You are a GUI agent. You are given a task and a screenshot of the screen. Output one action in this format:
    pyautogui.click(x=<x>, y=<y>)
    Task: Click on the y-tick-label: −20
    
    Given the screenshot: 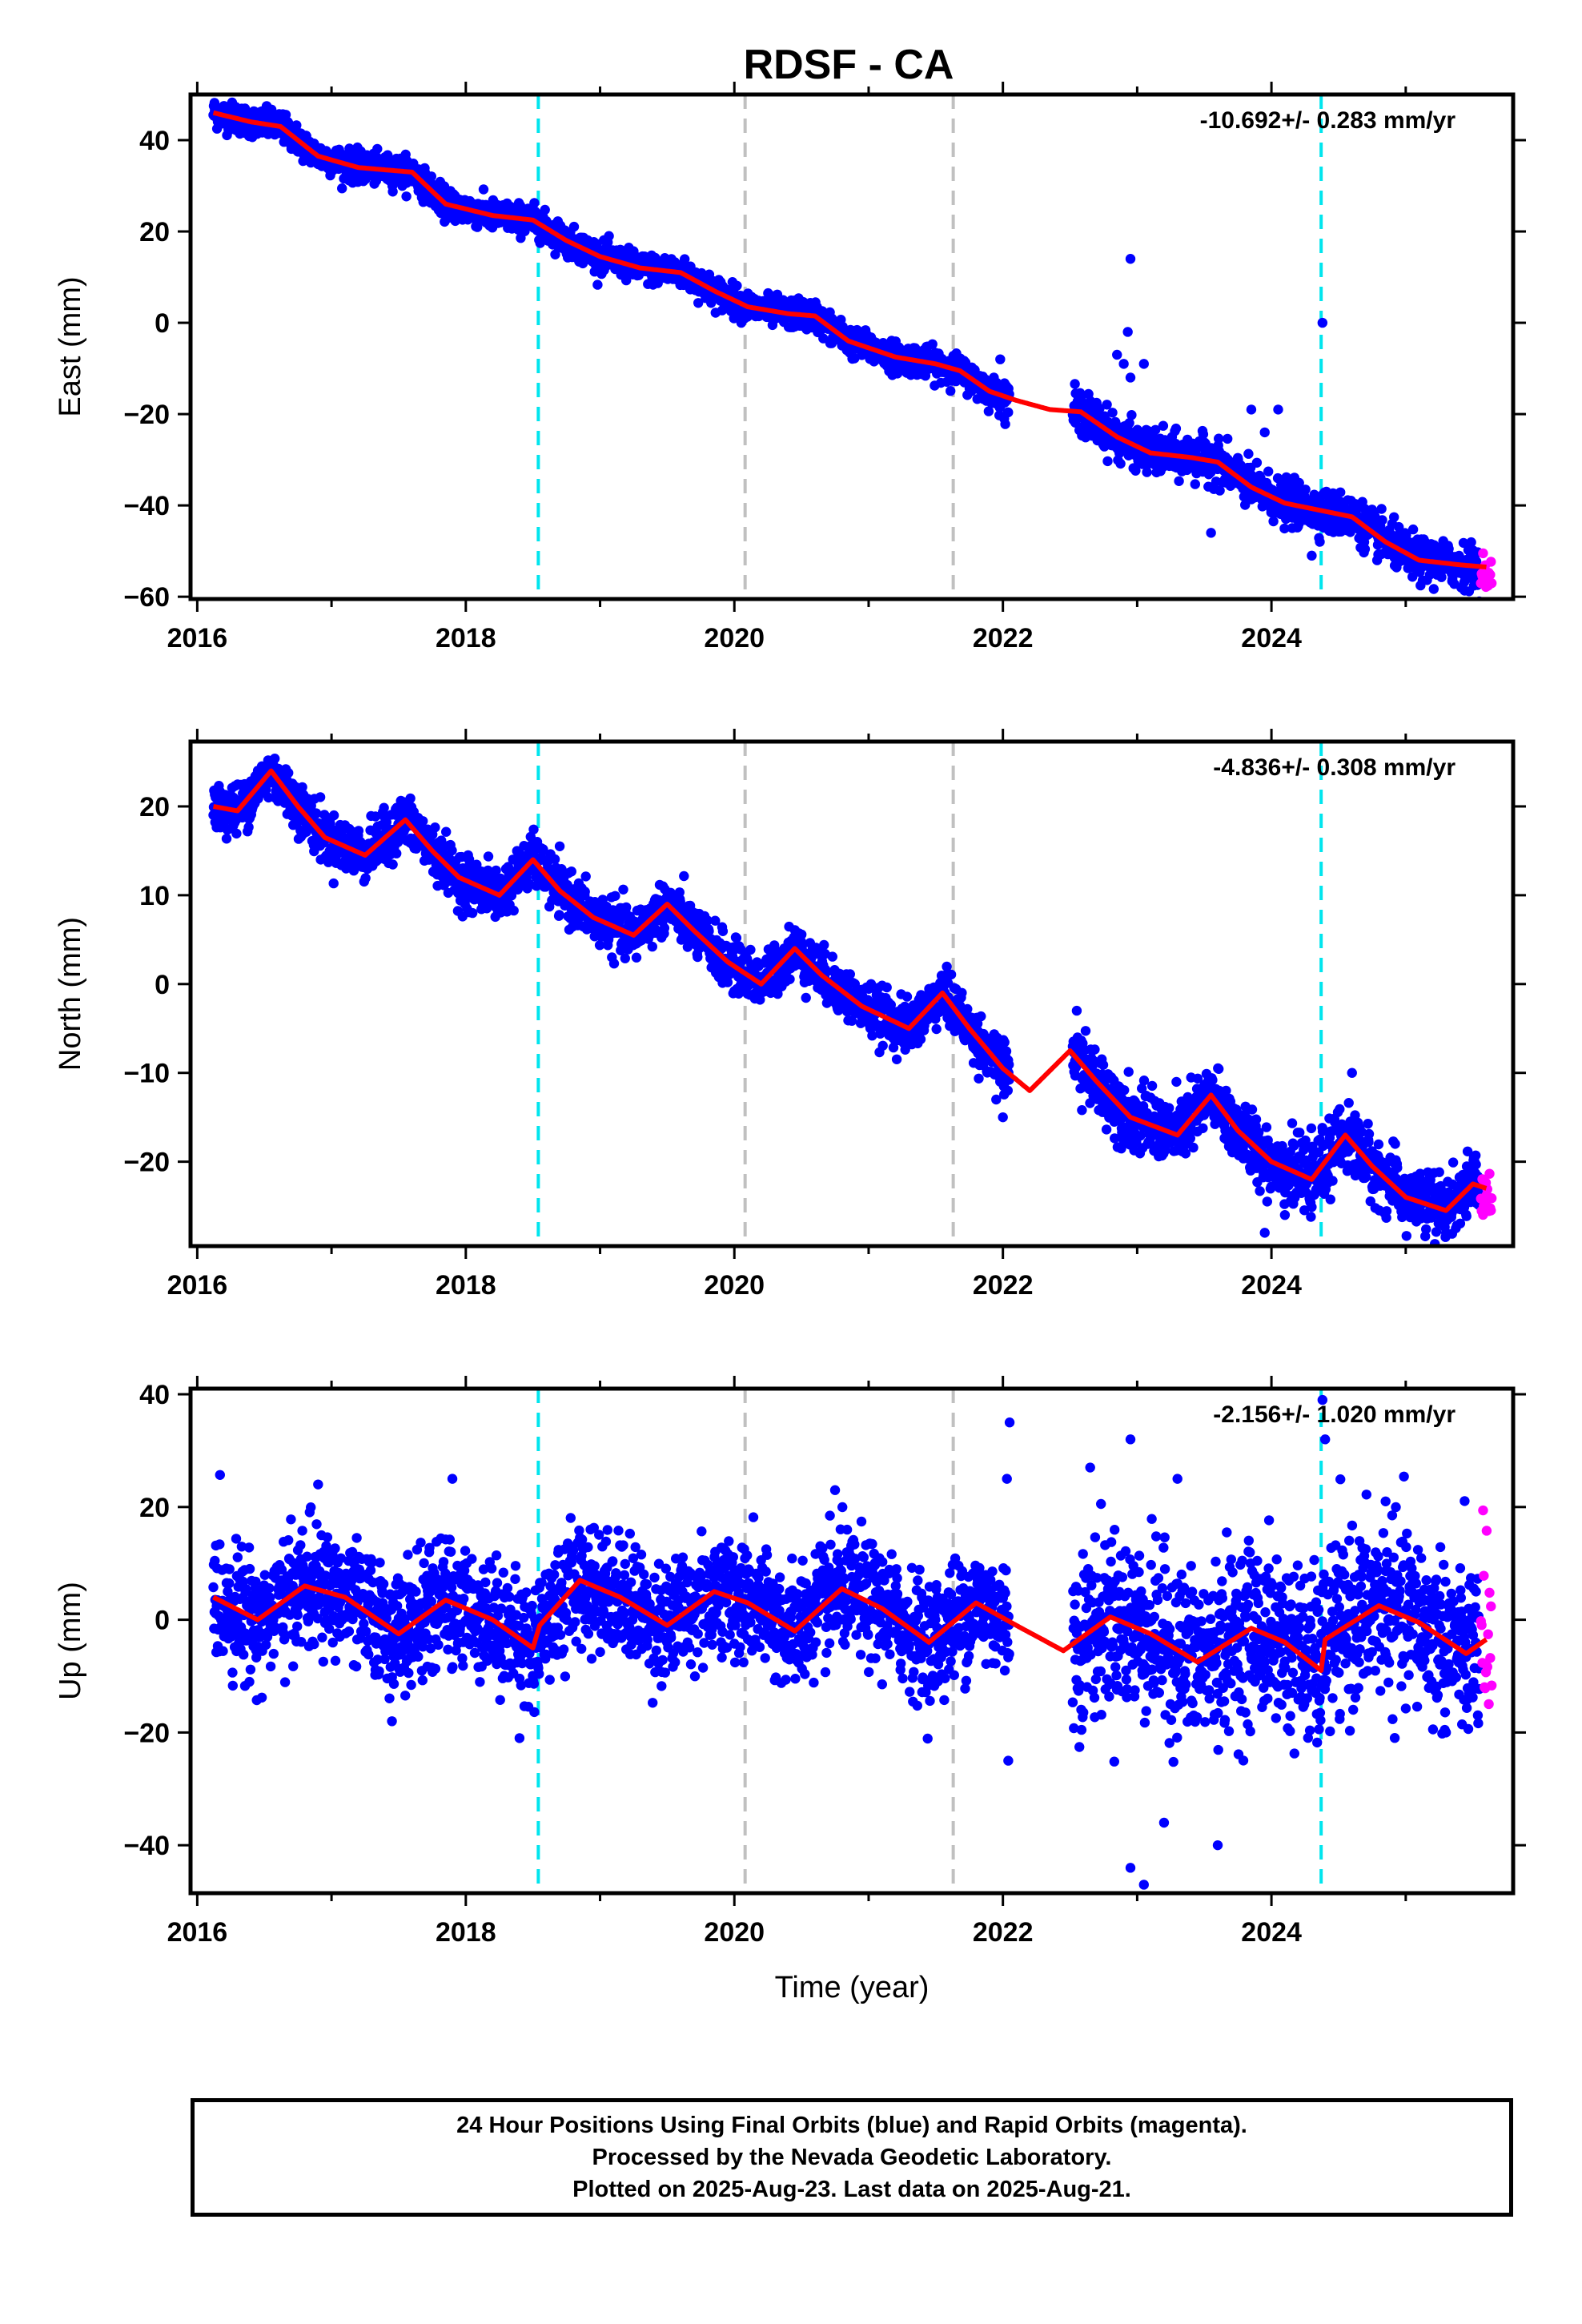 What is the action you would take?
    pyautogui.click(x=146, y=415)
    